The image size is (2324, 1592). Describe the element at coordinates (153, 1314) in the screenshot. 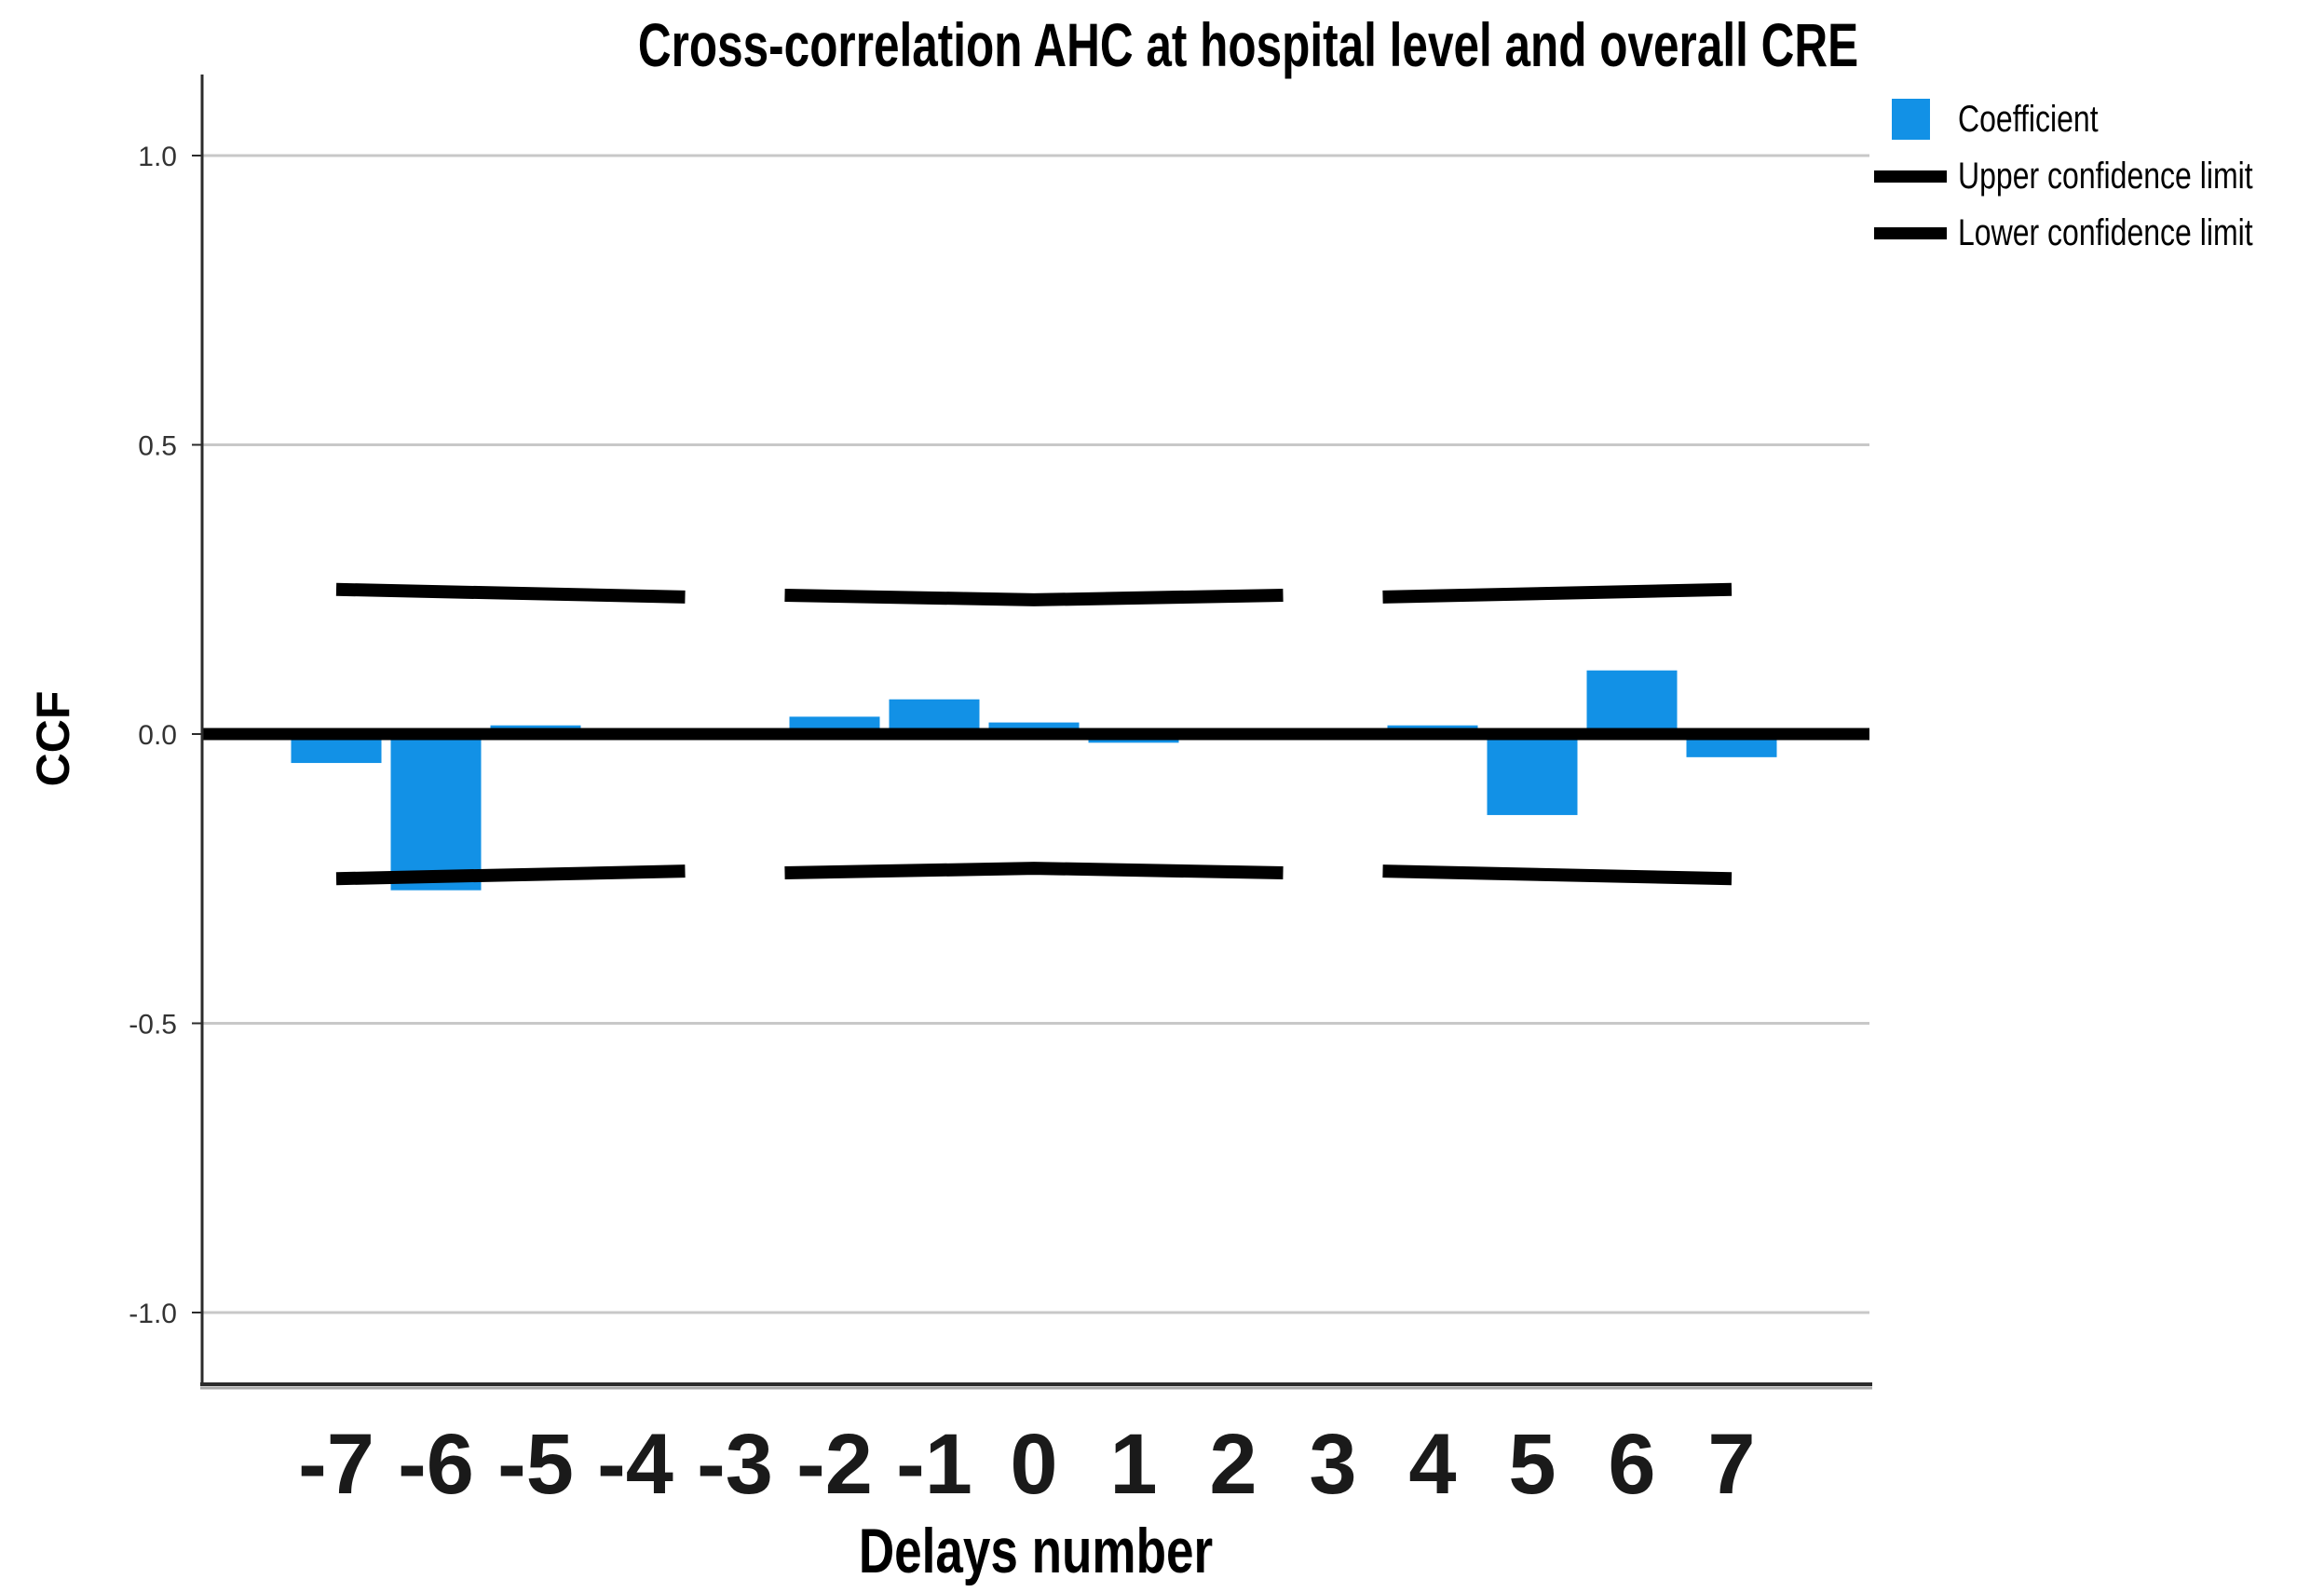

I see `y-tick-label: -1.0` at that location.